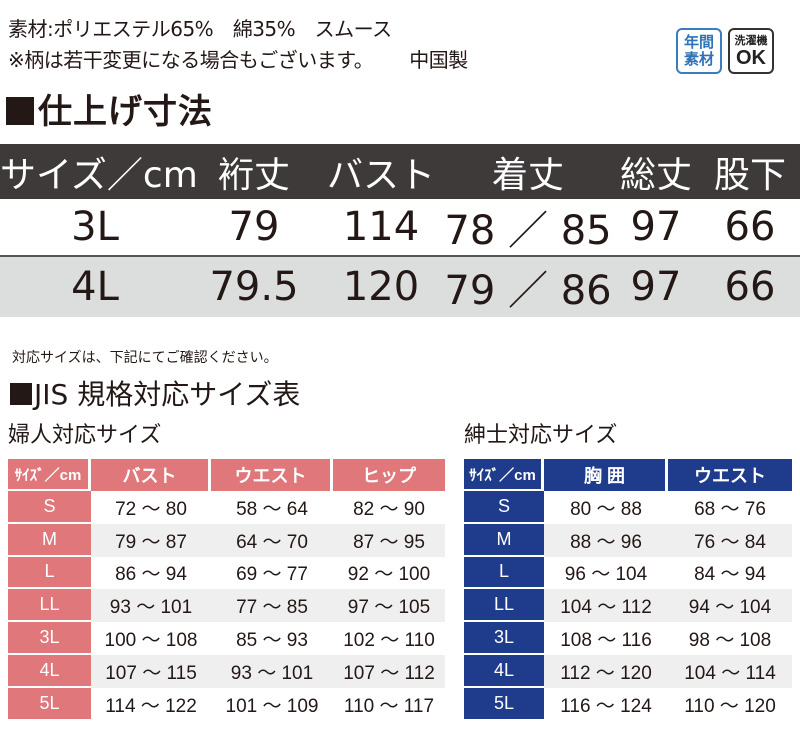  I want to click on machine-washable-badge: 洗濯機 OK, so click(751, 51).